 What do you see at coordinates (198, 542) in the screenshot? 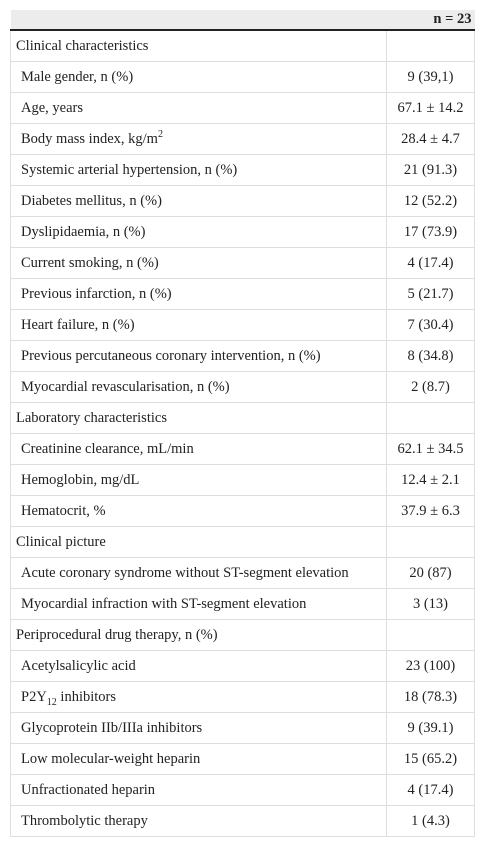
I see `section-label: Clinical picture` at bounding box center [198, 542].